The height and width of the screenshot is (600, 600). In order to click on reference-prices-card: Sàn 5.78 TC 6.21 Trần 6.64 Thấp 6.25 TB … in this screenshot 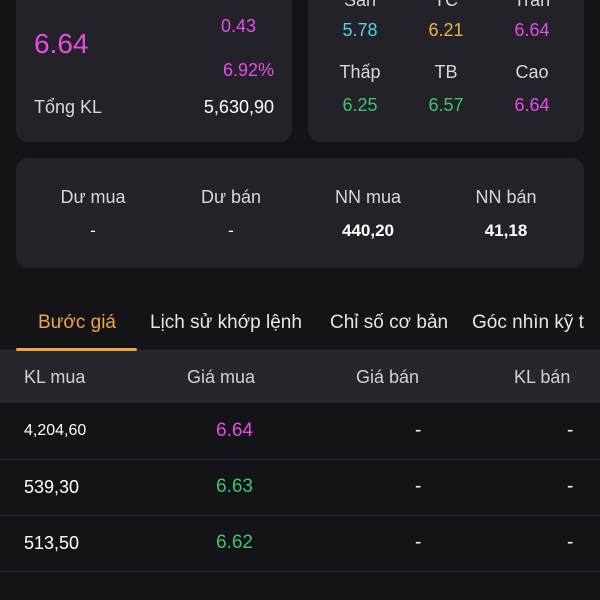, I will do `click(446, 71)`.